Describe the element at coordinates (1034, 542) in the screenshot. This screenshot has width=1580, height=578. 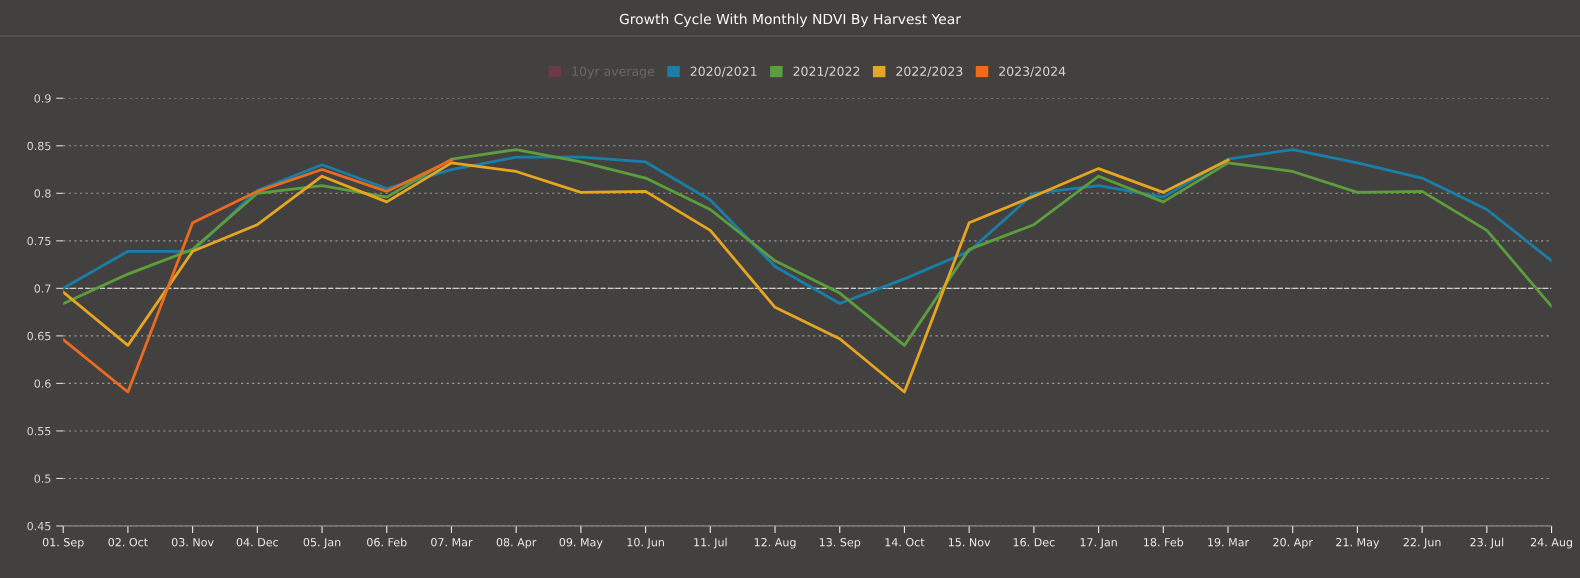
I see `x-tick-label: 16. Dec` at that location.